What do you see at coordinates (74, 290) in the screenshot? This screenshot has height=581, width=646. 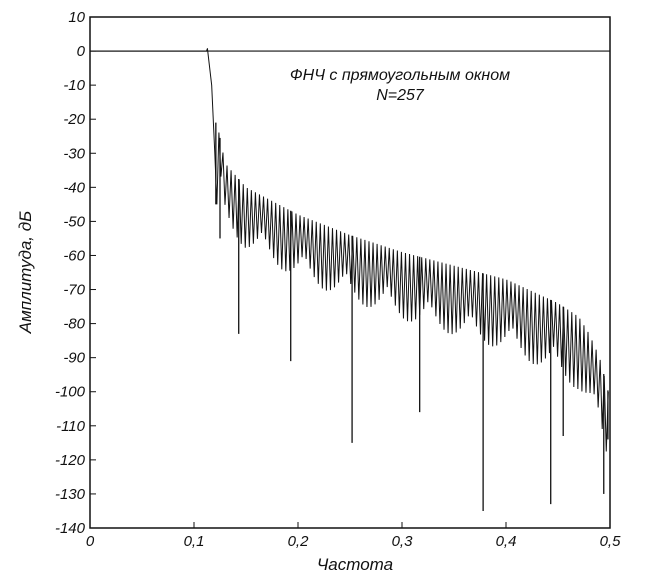 I see `y-tick-label: -70` at bounding box center [74, 290].